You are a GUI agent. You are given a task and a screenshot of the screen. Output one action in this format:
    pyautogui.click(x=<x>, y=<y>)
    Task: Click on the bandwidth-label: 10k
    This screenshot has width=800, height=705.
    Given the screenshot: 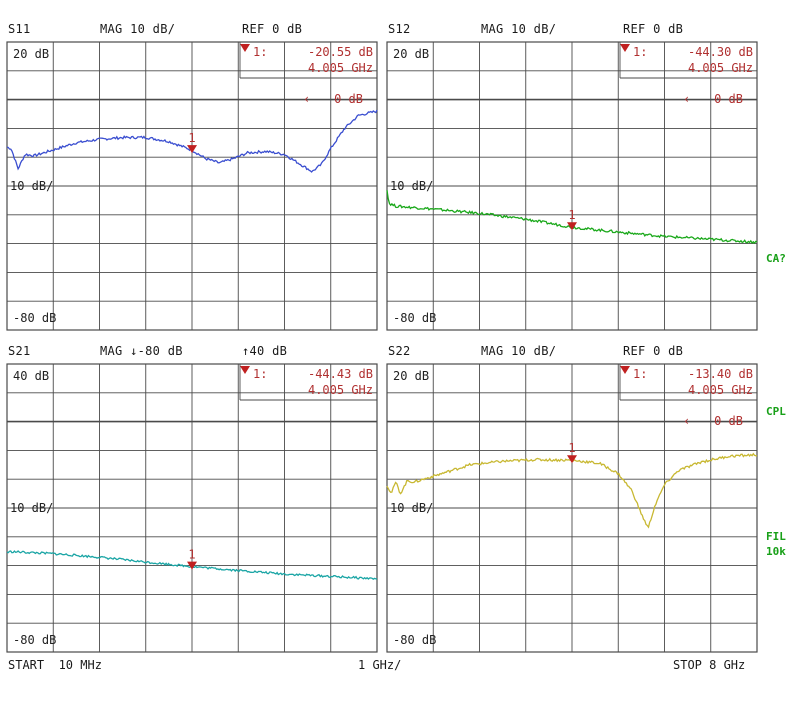 What is the action you would take?
    pyautogui.click(x=776, y=551)
    